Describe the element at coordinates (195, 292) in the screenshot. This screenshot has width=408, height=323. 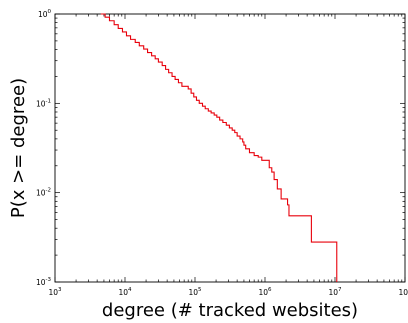
I see `x-tick-label: 105` at that location.